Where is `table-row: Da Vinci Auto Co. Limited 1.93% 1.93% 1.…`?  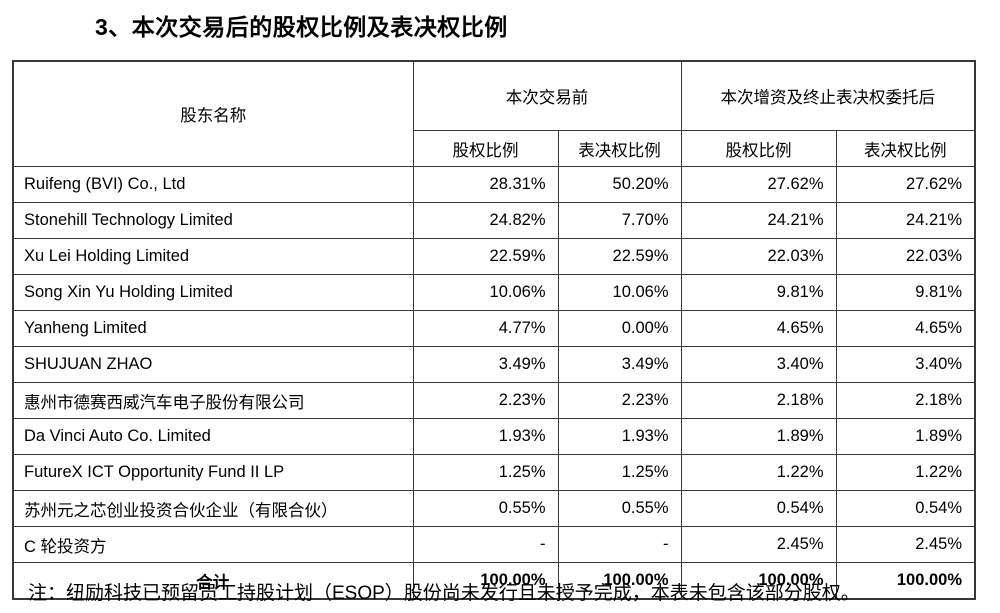 table-row: Da Vinci Auto Co. Limited 1.93% 1.93% 1.… is located at coordinates (494, 436).